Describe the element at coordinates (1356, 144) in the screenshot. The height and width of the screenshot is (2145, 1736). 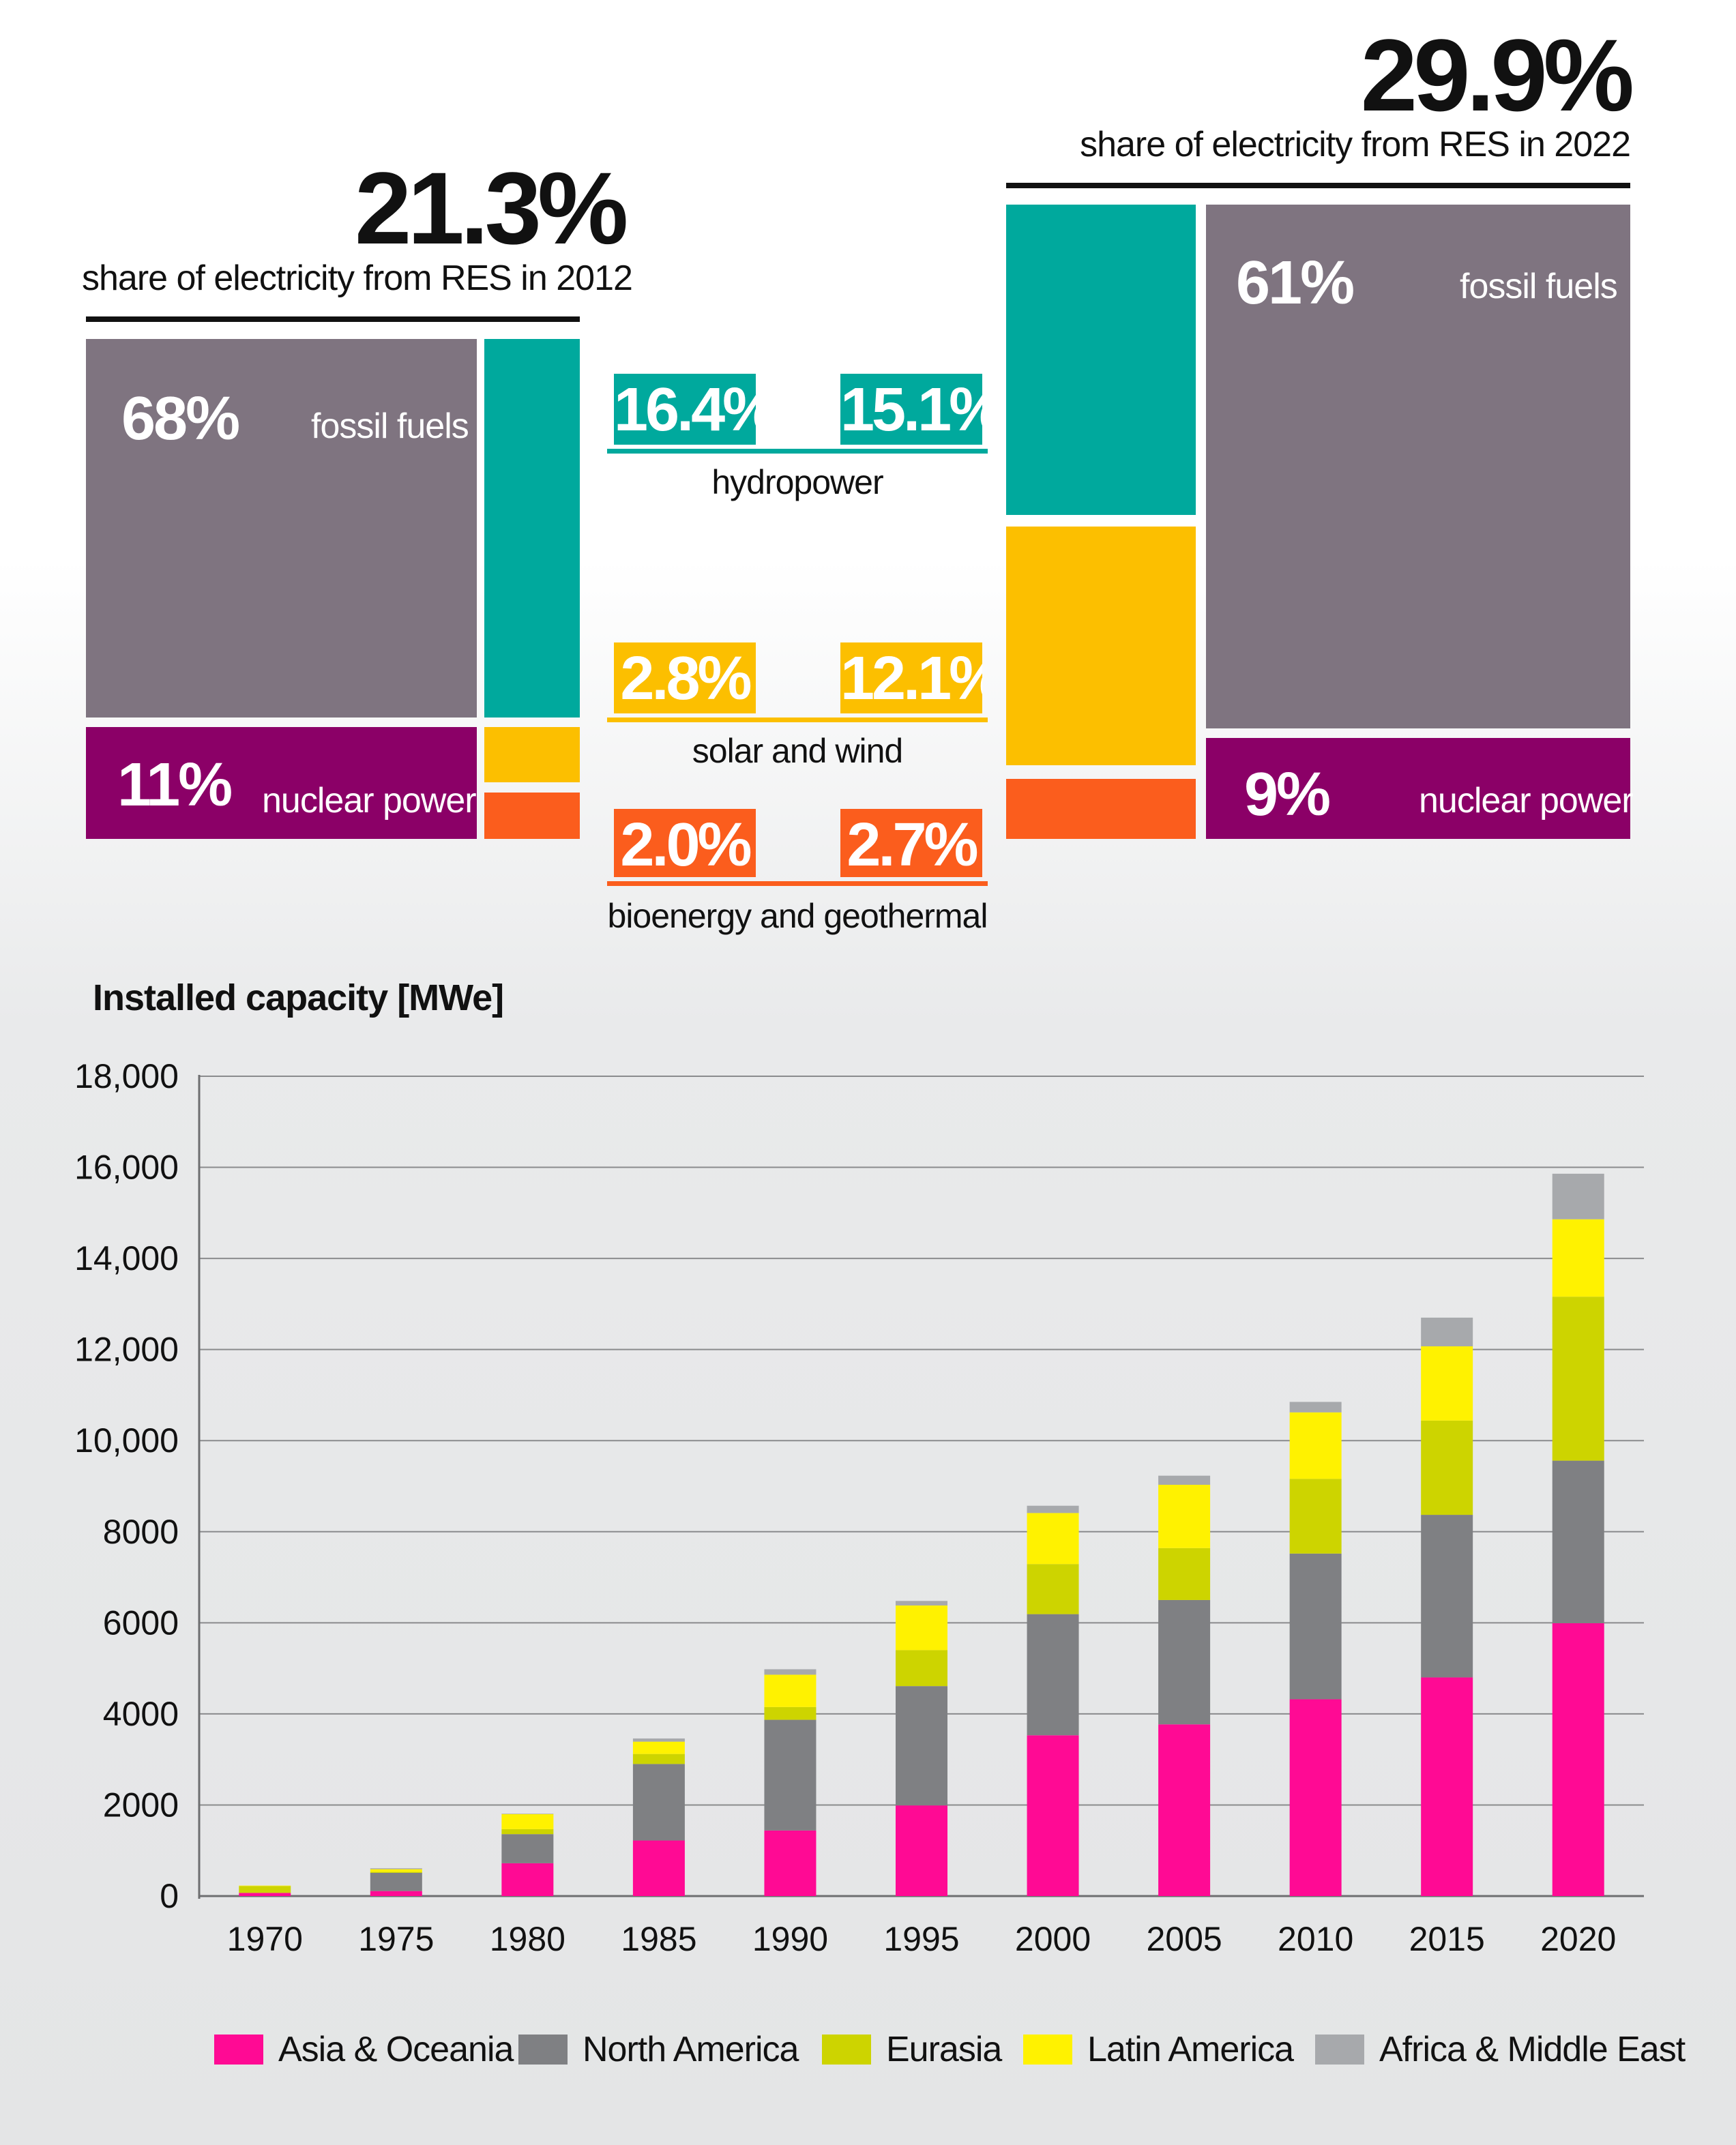
I see `res-share-2022-subtitle: share of electricity from RES in 2022` at that location.